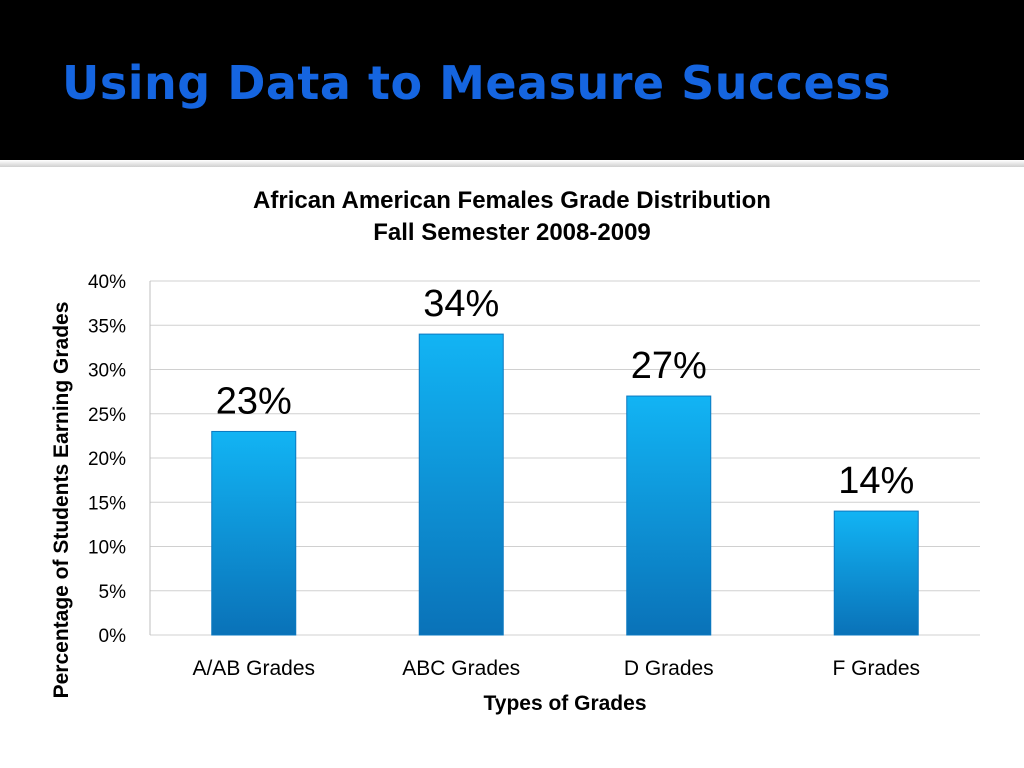  Describe the element at coordinates (669, 668) in the screenshot. I see `x-tick-label: D Grades` at that location.